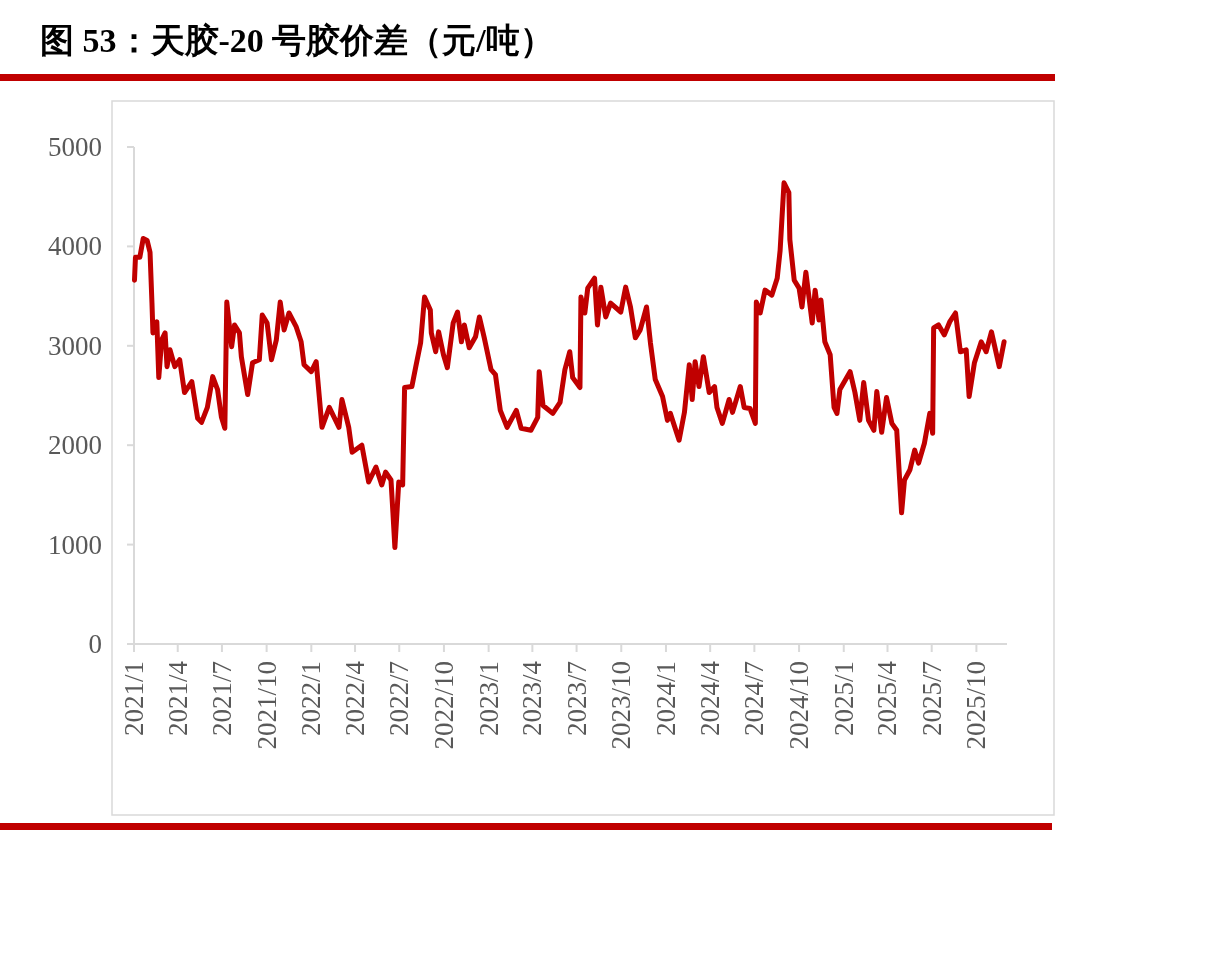 The width and height of the screenshot is (1218, 966). What do you see at coordinates (665, 699) in the screenshot?
I see `x-tick-label: 2024/1` at bounding box center [665, 699].